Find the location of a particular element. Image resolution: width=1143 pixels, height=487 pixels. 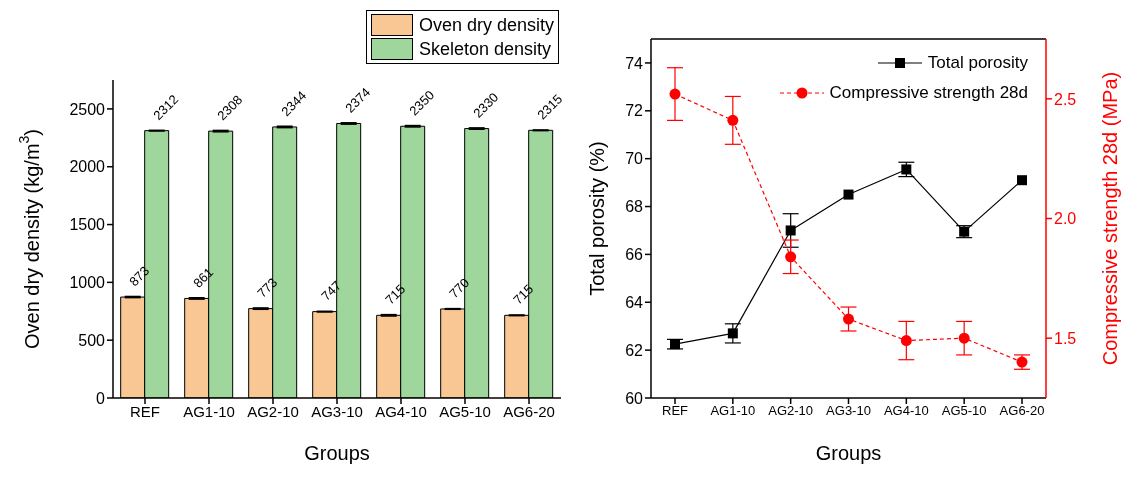

data-label: 773 is located at coordinates (267, 287).